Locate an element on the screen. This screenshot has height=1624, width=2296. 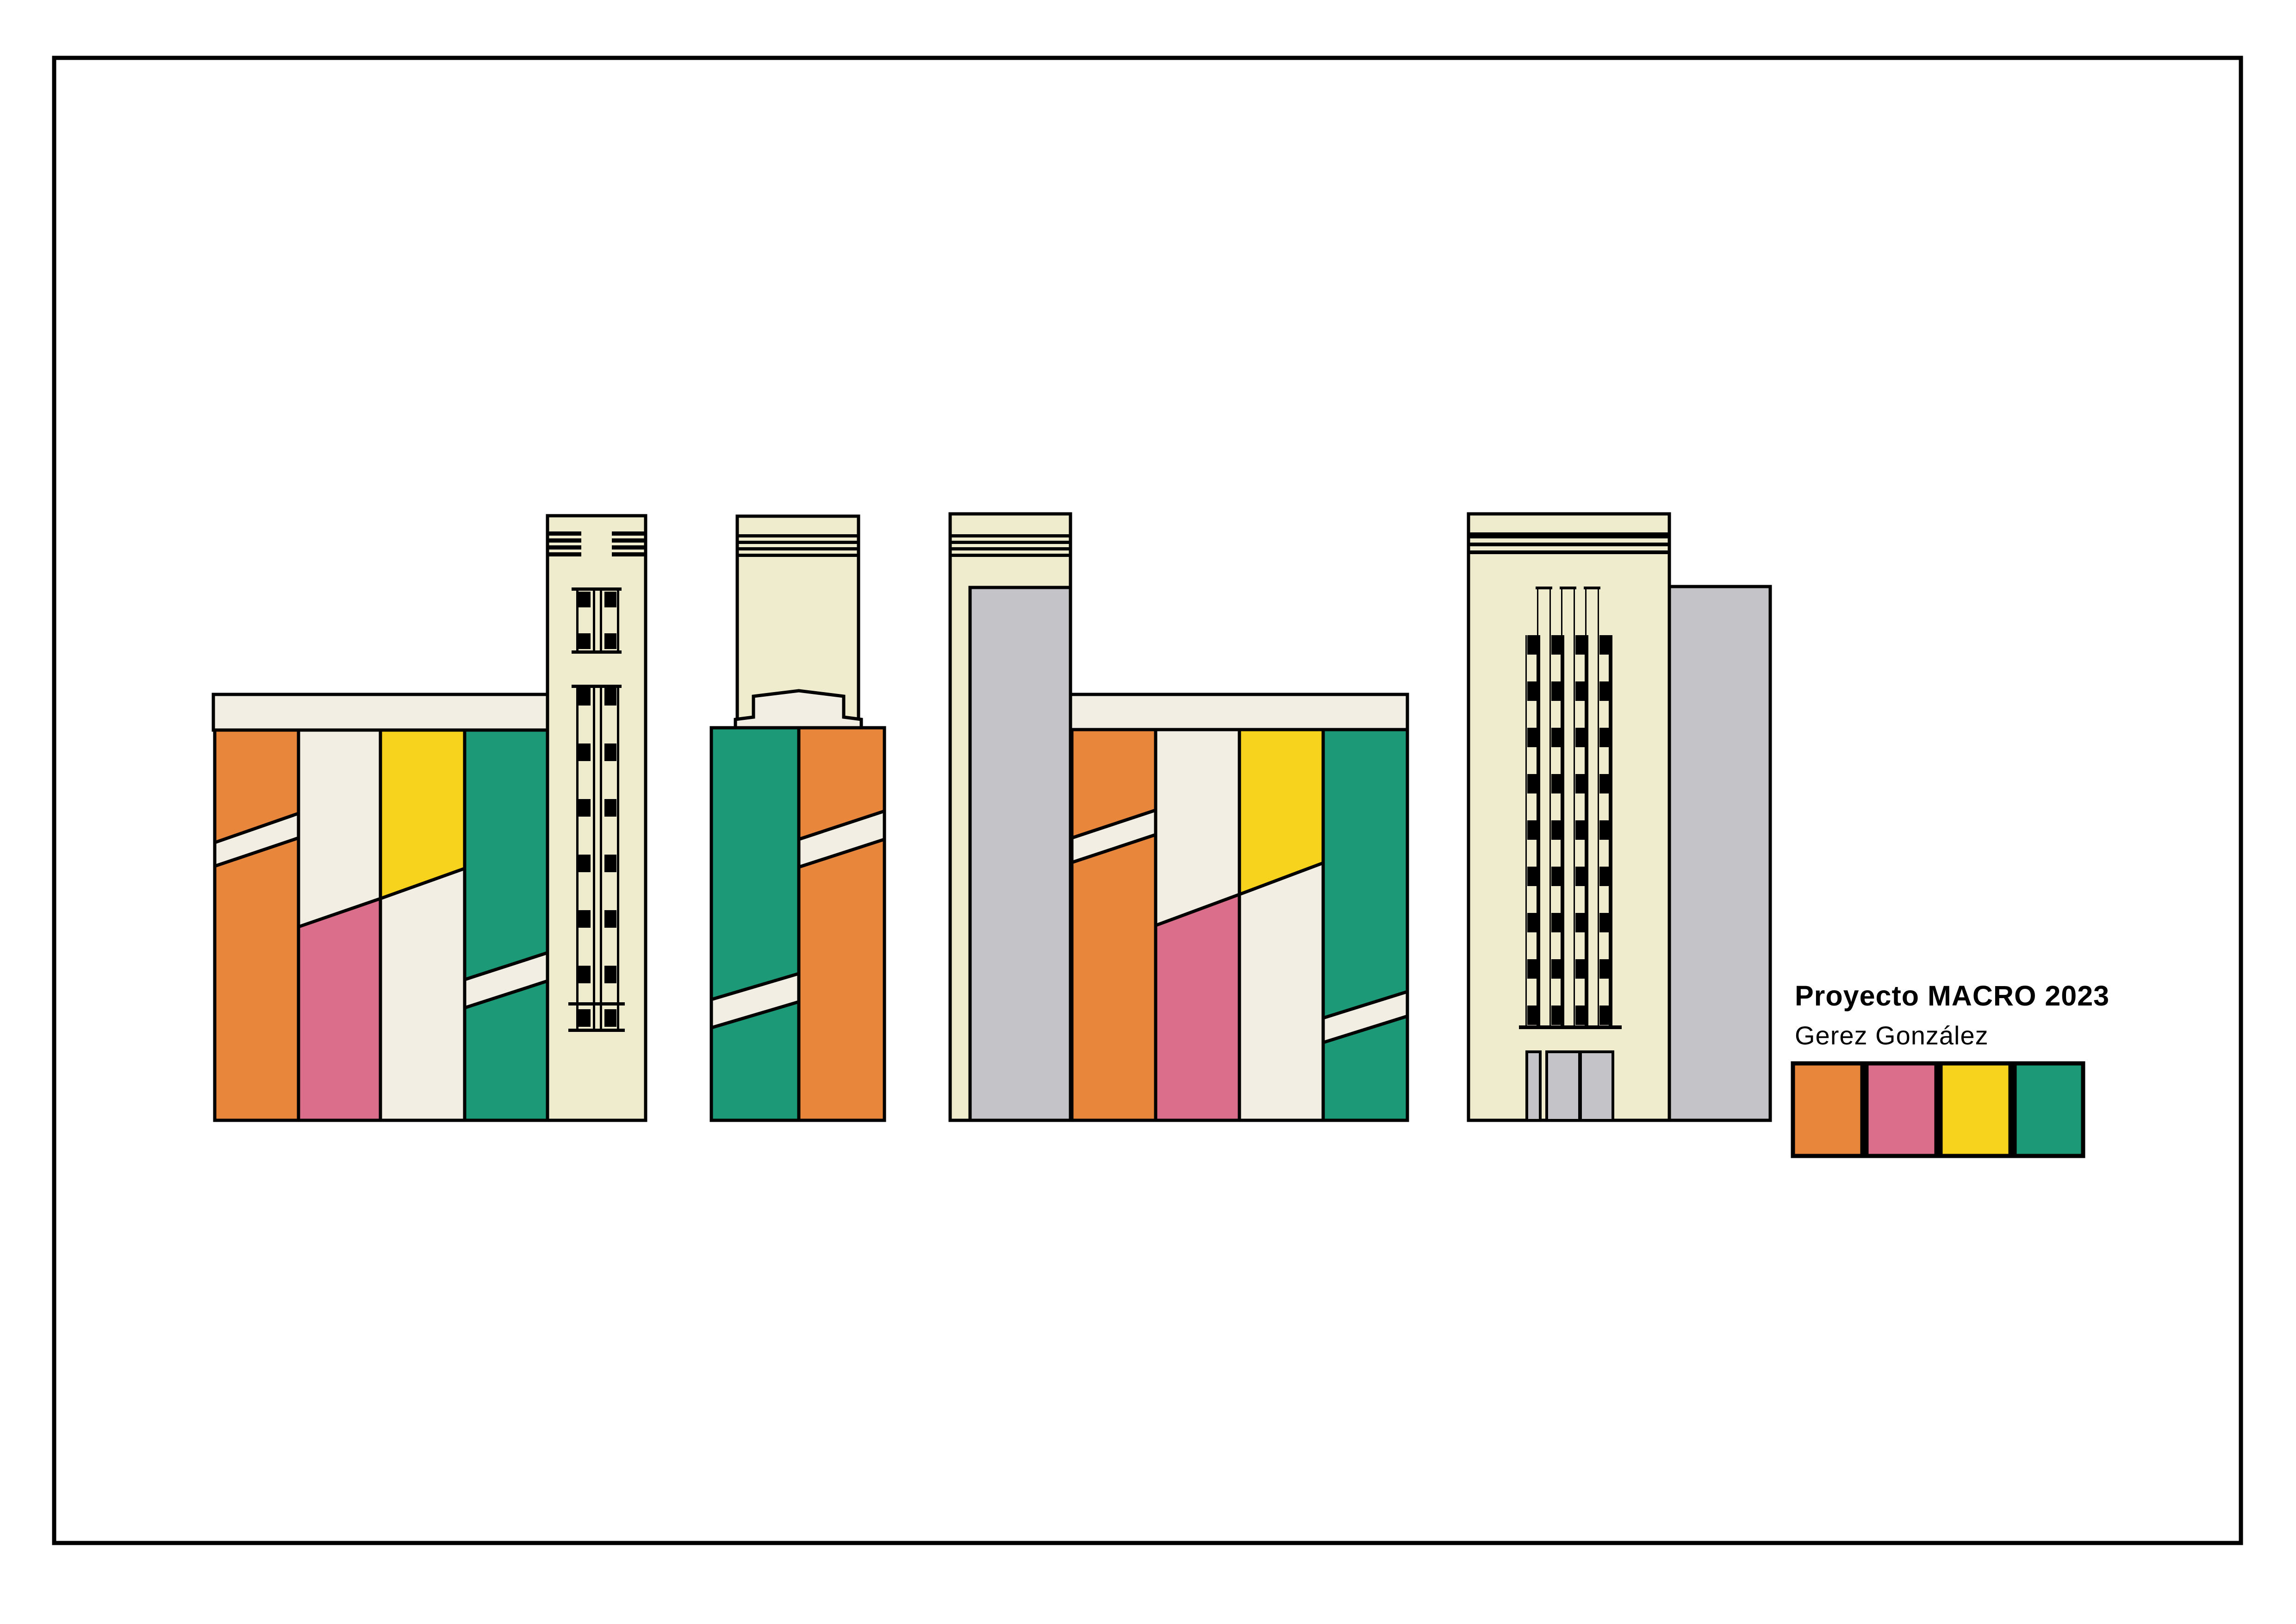
building-4-elevation is located at coordinates (1619, 817).